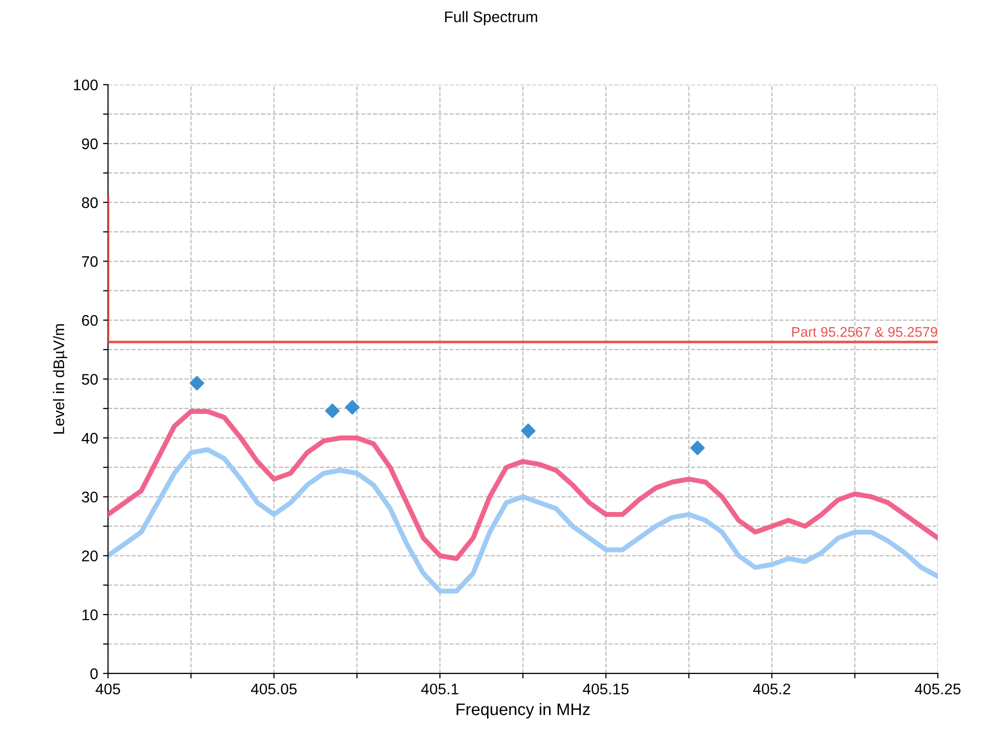  What do you see at coordinates (90, 320) in the screenshot?
I see `y-tick-label: 60` at bounding box center [90, 320].